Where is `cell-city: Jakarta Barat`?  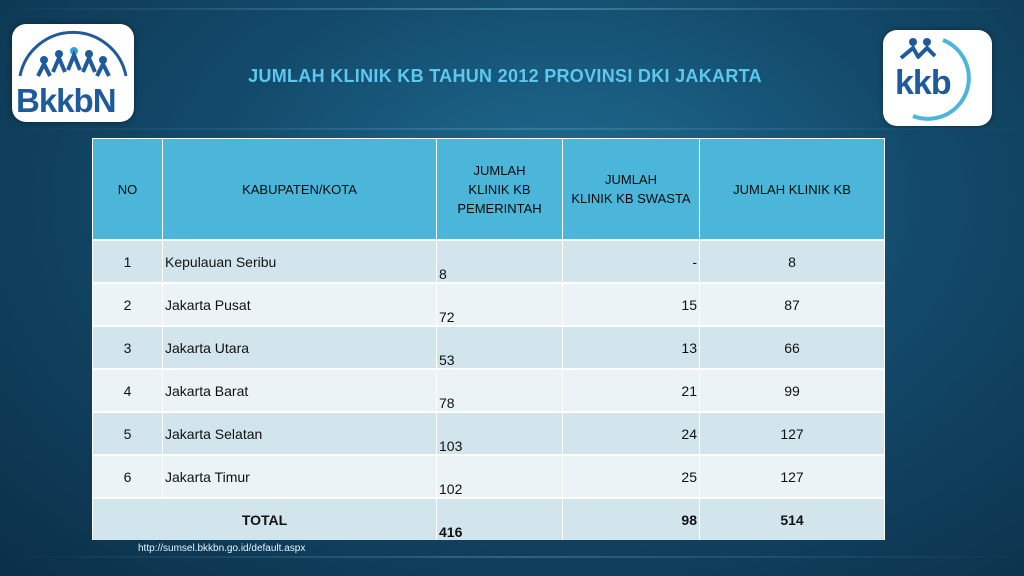
cell-city: Jakarta Barat is located at coordinates (299, 390).